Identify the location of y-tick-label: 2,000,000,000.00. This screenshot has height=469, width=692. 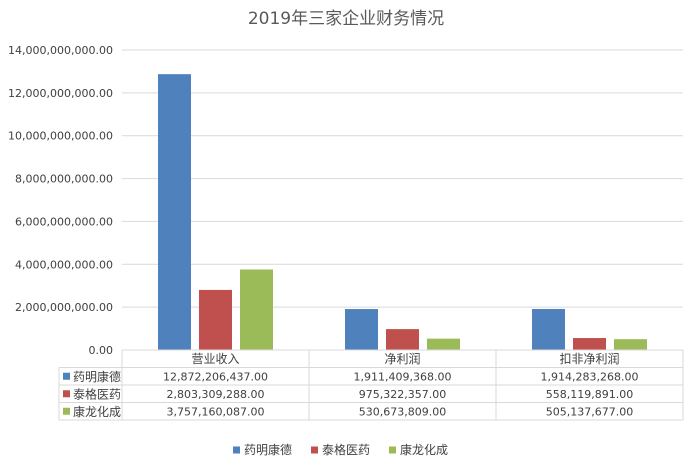
(64, 307).